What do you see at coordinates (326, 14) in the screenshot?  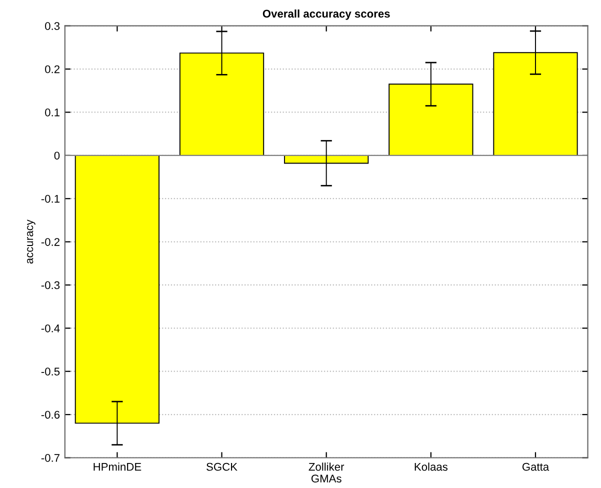 I see `chart-title: Overall accuracy scores` at bounding box center [326, 14].